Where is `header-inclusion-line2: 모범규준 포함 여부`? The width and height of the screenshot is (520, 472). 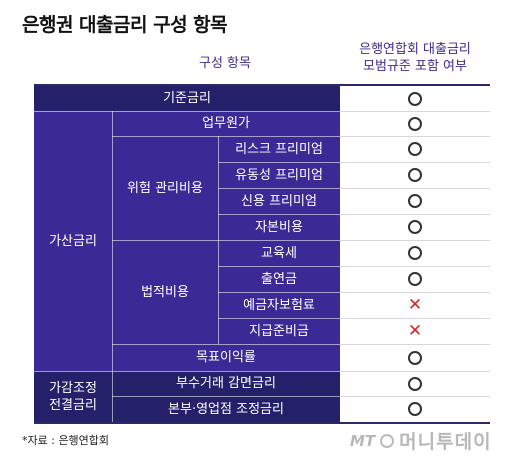
header-inclusion-line2: 모범규준 포함 여부 is located at coordinates (415, 66).